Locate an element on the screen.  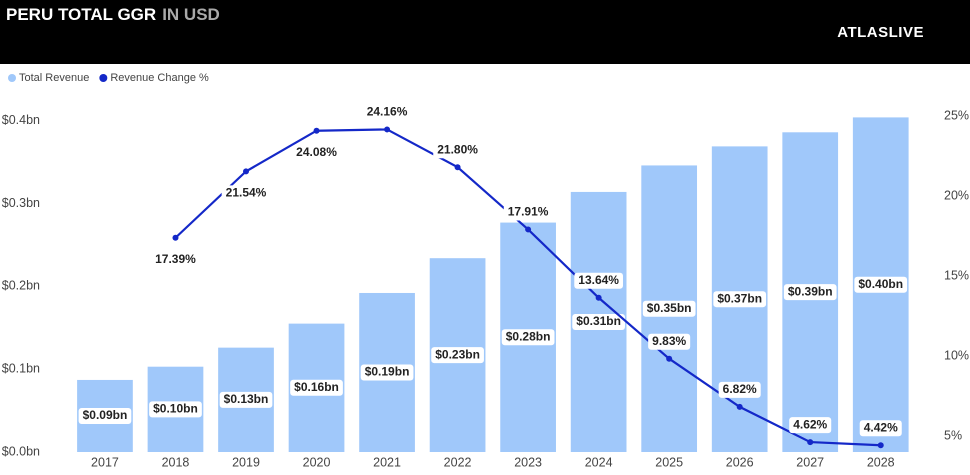
bar-value-label-group: $0.16bn is located at coordinates (316, 387).